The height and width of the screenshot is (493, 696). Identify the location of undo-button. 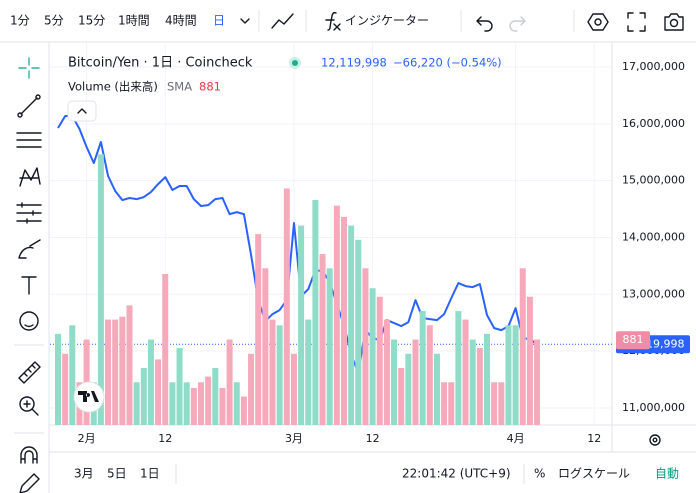
(484, 24).